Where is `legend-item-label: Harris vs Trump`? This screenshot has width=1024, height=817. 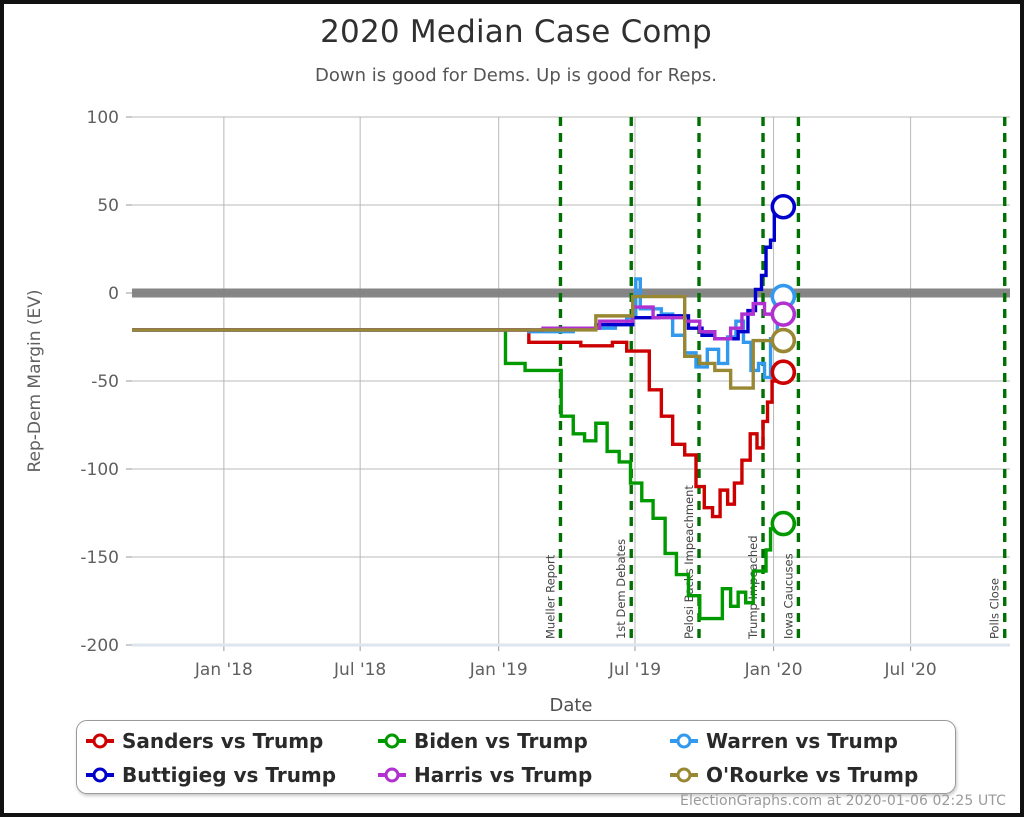 legend-item-label: Harris vs Trump is located at coordinates (503, 775).